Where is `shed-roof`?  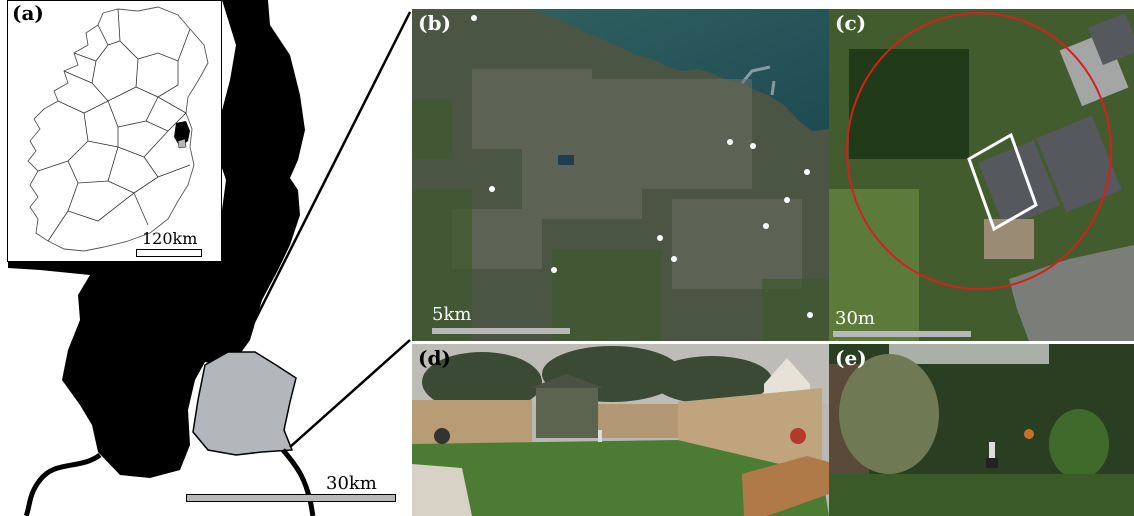 shed-roof is located at coordinates (567, 381).